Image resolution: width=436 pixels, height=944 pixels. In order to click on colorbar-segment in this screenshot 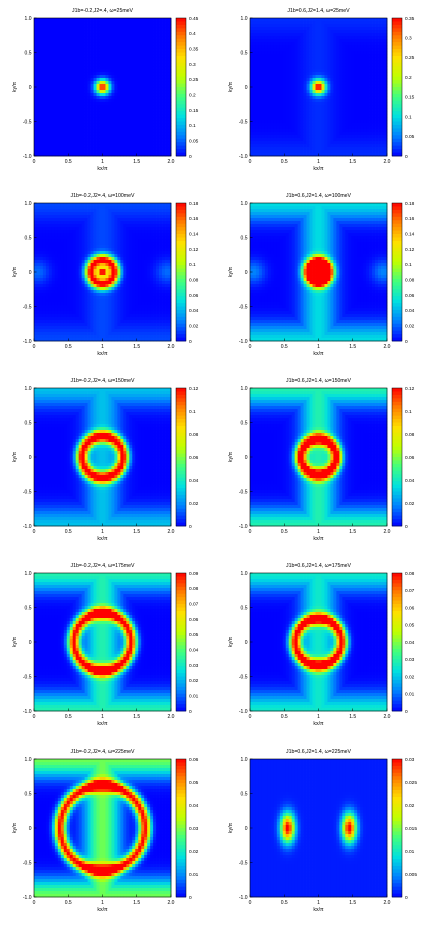, I will do `click(181, 89)`.